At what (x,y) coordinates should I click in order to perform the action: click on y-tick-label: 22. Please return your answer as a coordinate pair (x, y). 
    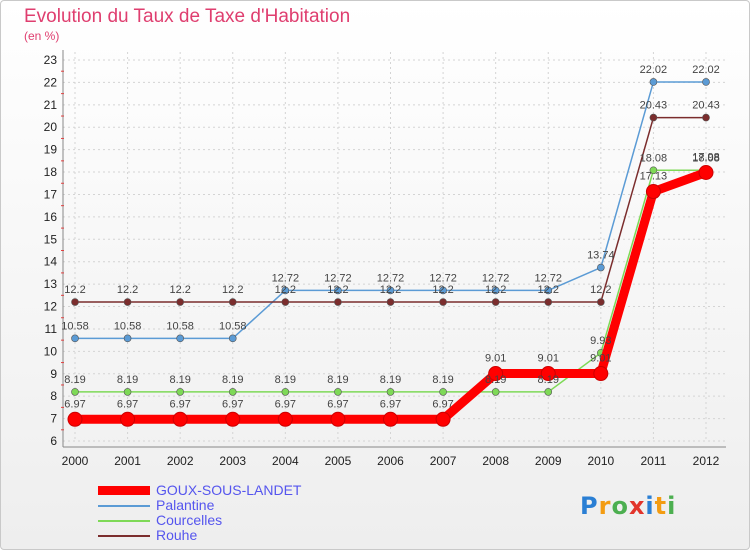
    Looking at the image, I should click on (51, 82).